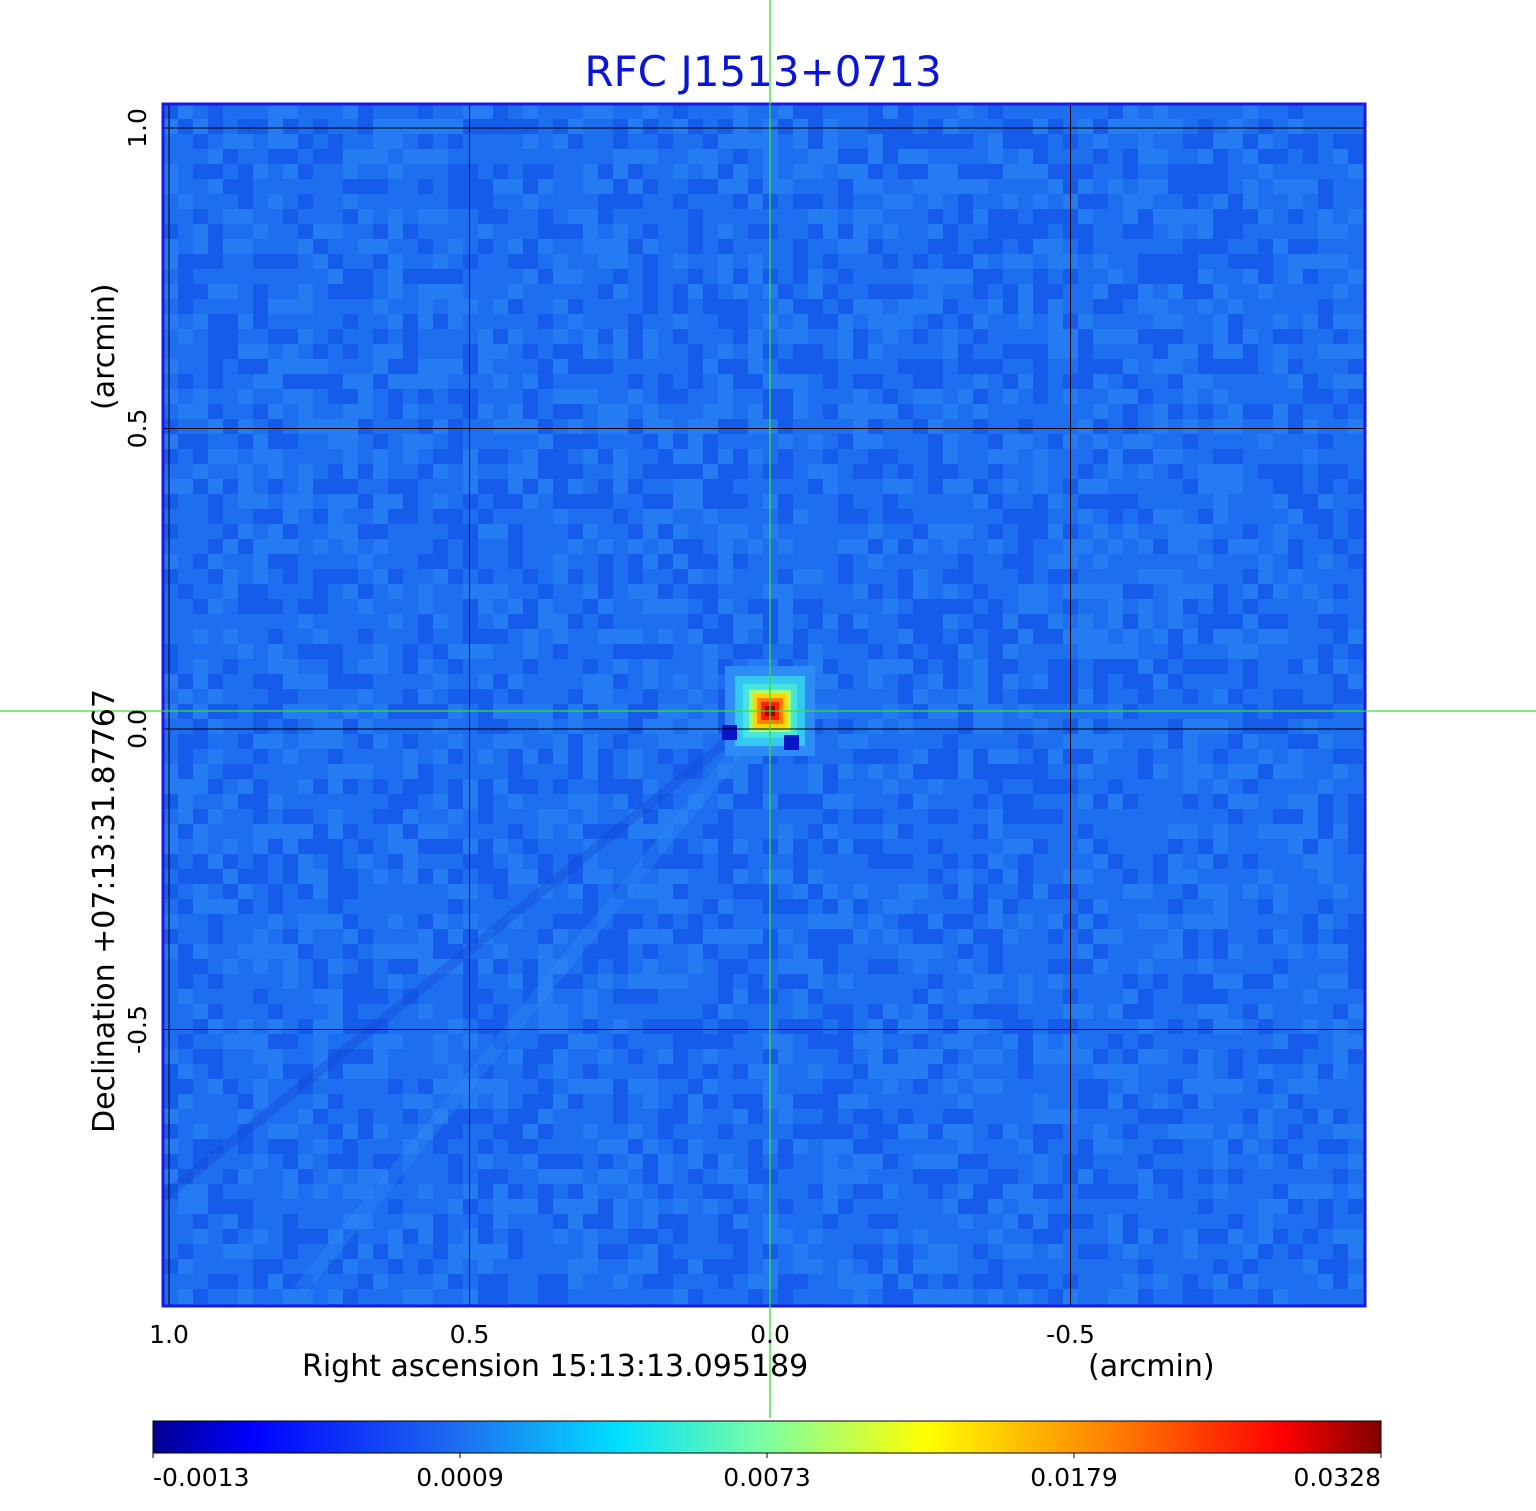 This screenshot has width=1536, height=1511. I want to click on y-tick-label: -0.5, so click(137, 1029).